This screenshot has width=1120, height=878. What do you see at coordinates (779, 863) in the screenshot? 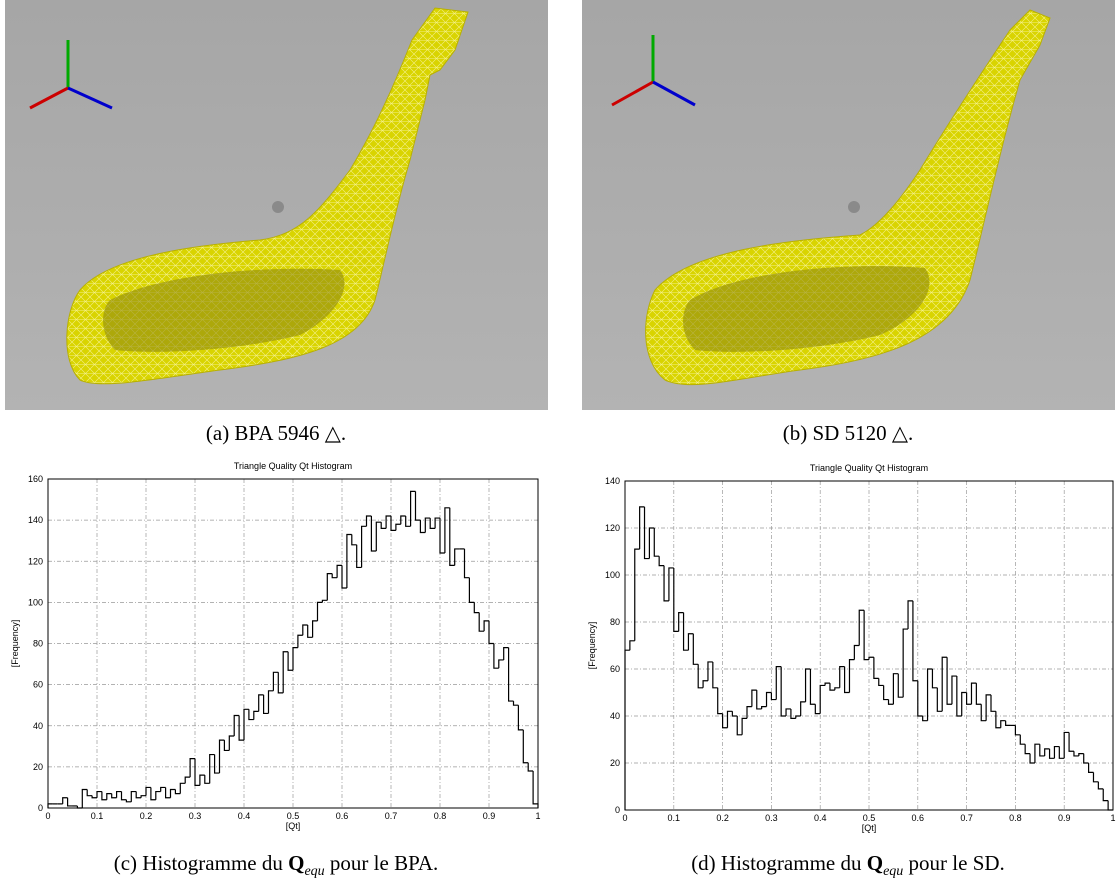
I see `caption-text: (d) Histogramme du` at bounding box center [779, 863].